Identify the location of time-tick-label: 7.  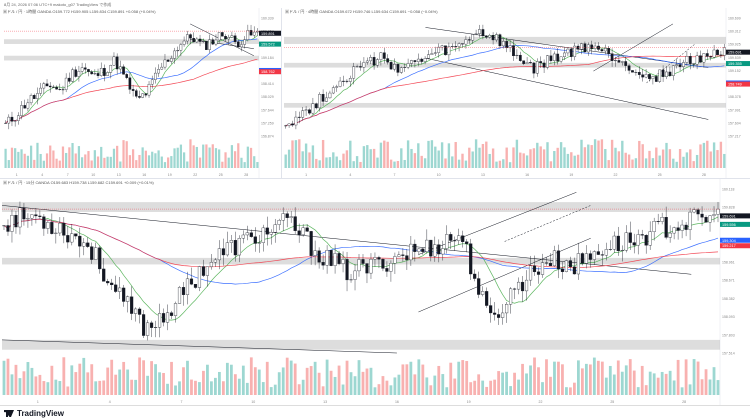
(68, 175).